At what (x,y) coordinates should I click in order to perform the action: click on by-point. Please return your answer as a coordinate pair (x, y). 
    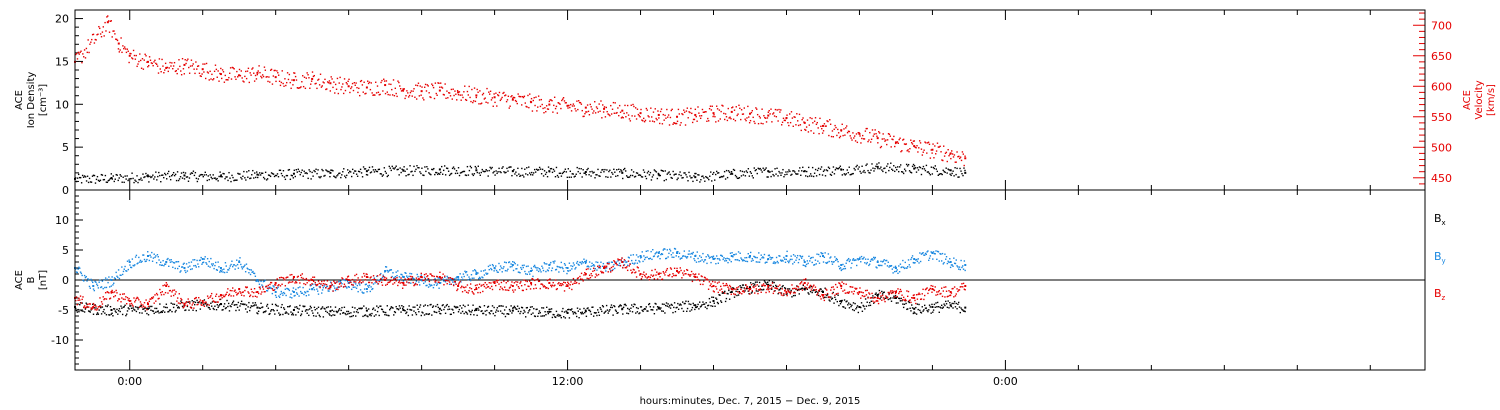
    Looking at the image, I should click on (275, 292).